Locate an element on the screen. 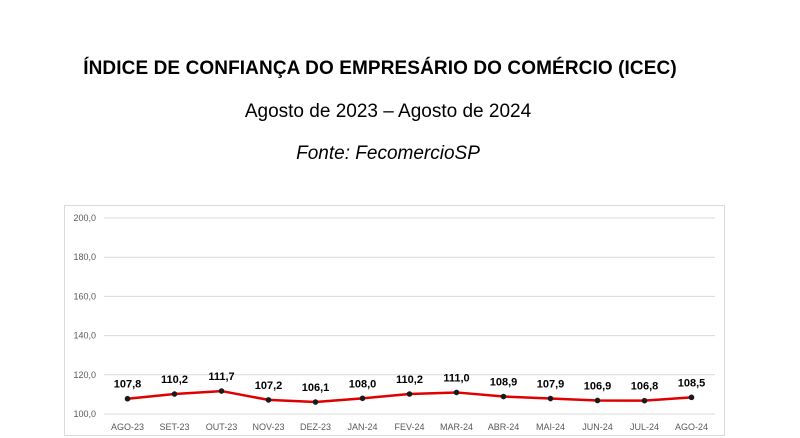 The height and width of the screenshot is (438, 800). y-tick-label: 100,0 is located at coordinates (84, 414).